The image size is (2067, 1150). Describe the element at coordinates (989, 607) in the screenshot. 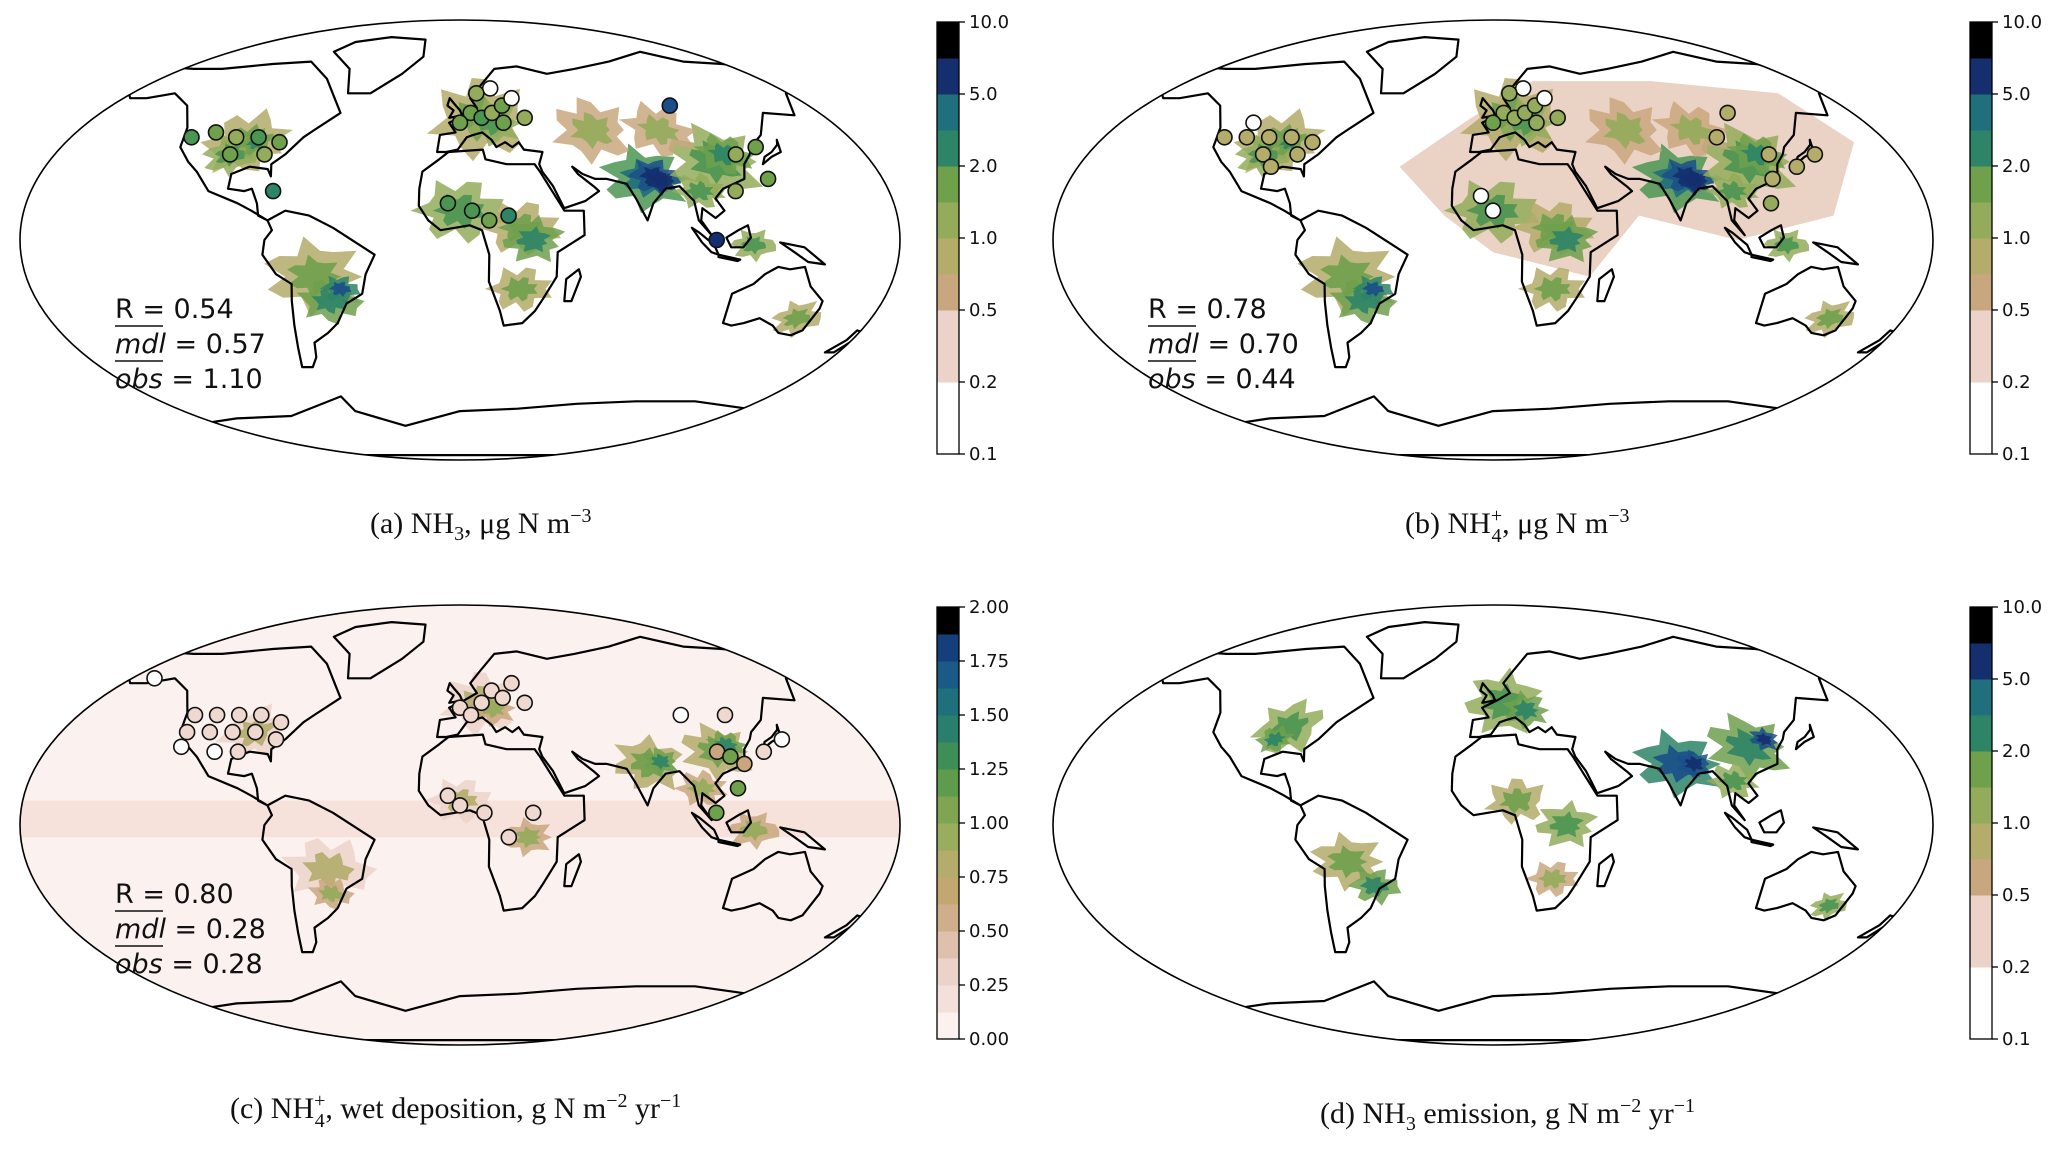

I see `colorbar-tick-label: 2.00` at that location.